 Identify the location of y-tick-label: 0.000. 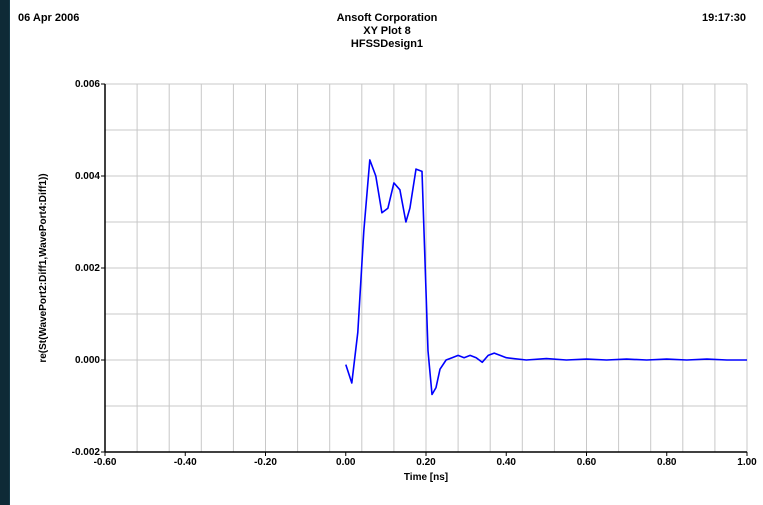
(87, 360).